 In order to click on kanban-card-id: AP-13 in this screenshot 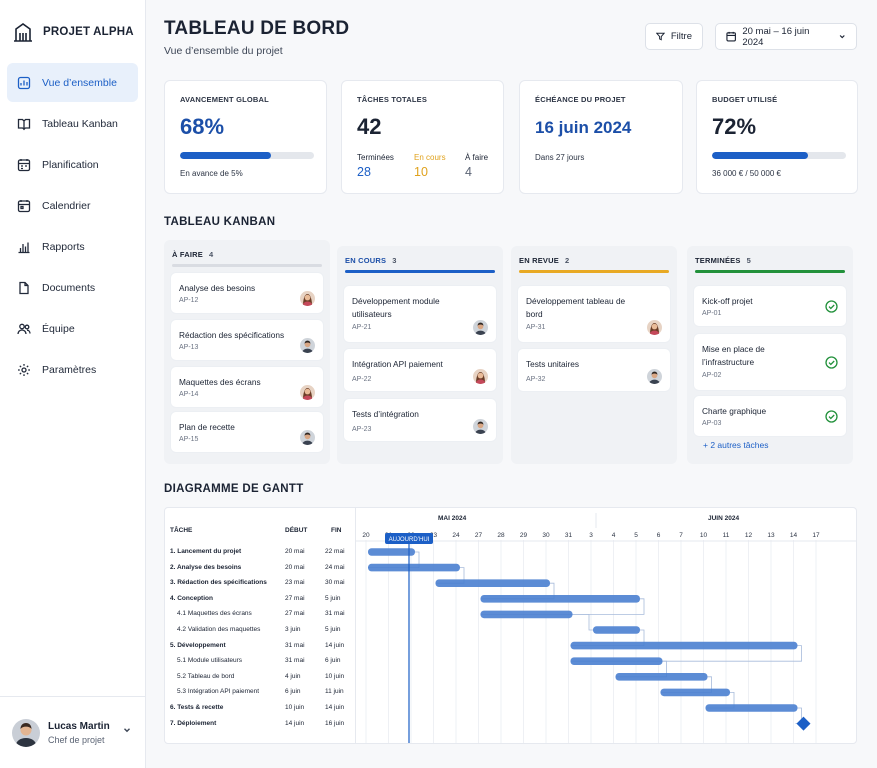, I will do `click(189, 347)`.